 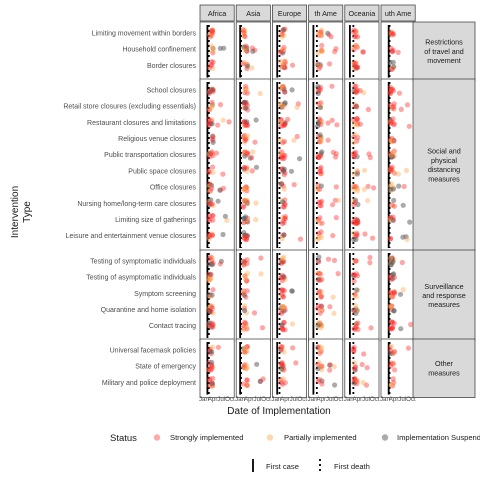 What do you see at coordinates (162, 171) in the screenshot?
I see `intervention-label-public-space-closures: Public space closures` at bounding box center [162, 171].